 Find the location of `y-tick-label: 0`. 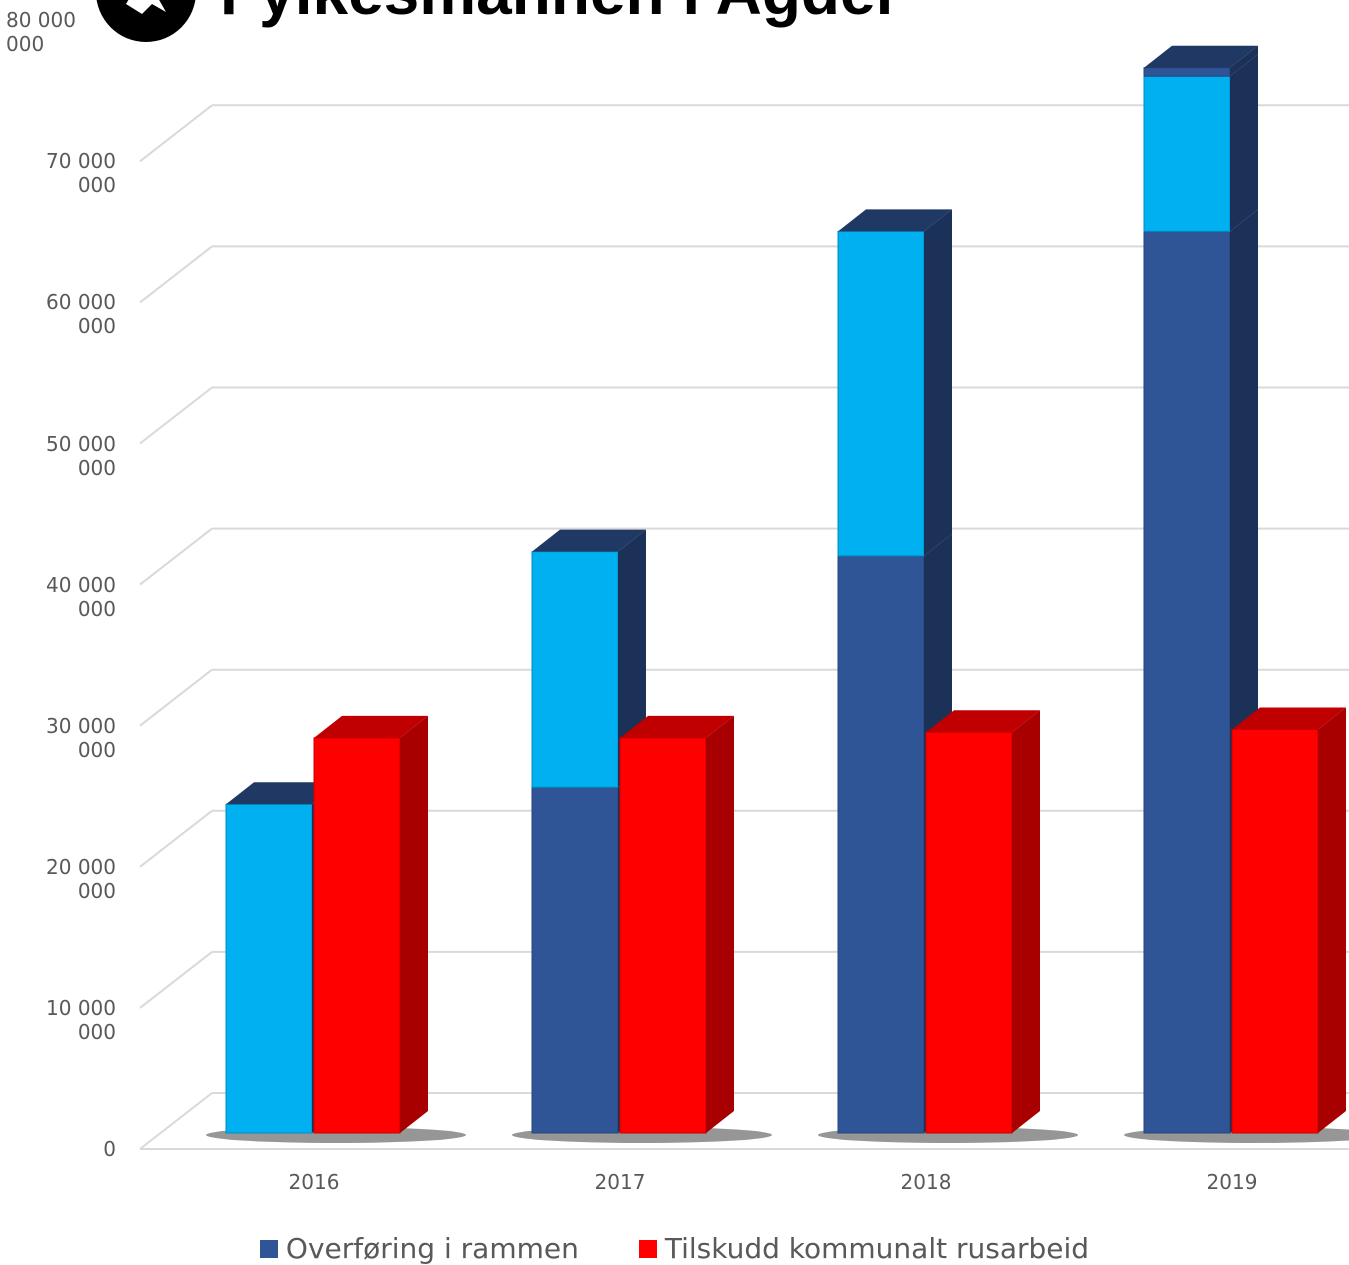

y-tick-label: 0 is located at coordinates (109, 1149).